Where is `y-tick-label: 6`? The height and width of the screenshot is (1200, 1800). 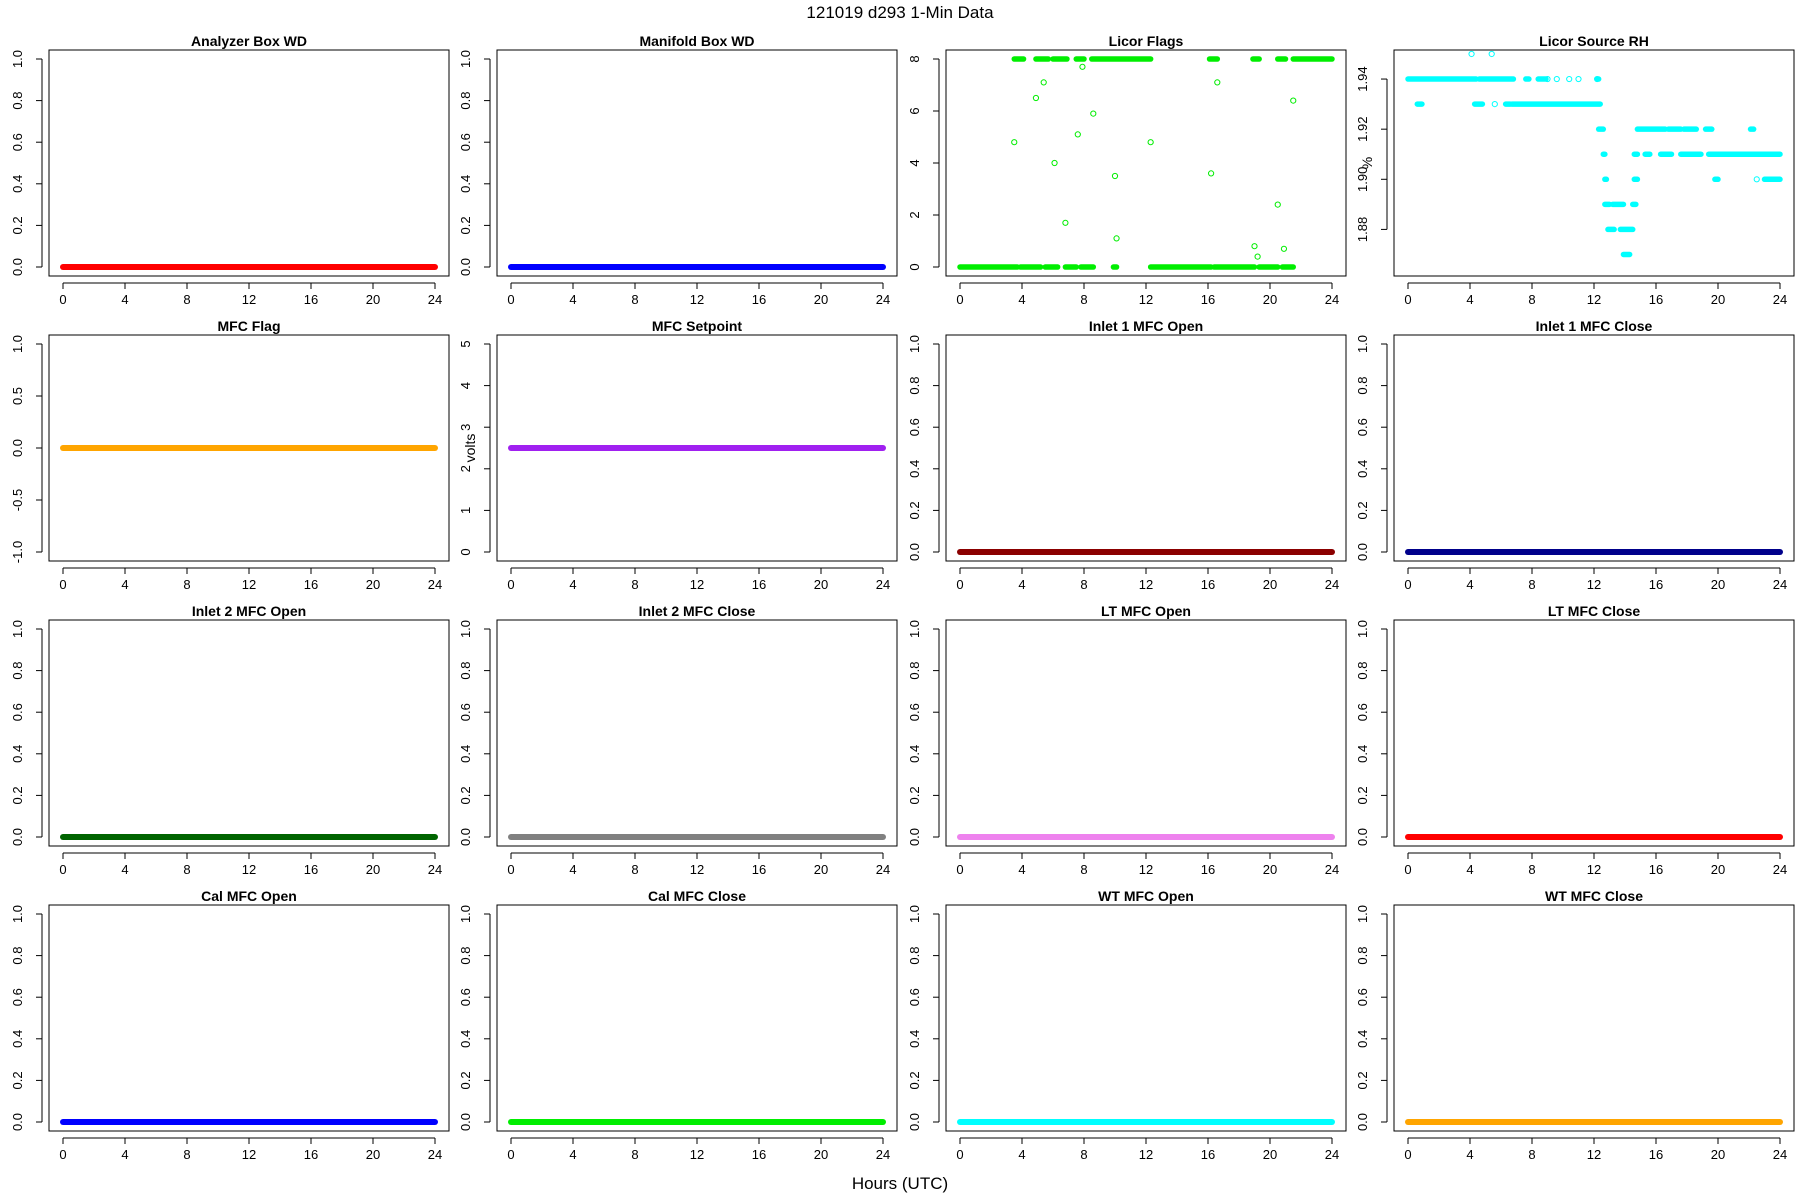 y-tick-label: 6 is located at coordinates (914, 110).